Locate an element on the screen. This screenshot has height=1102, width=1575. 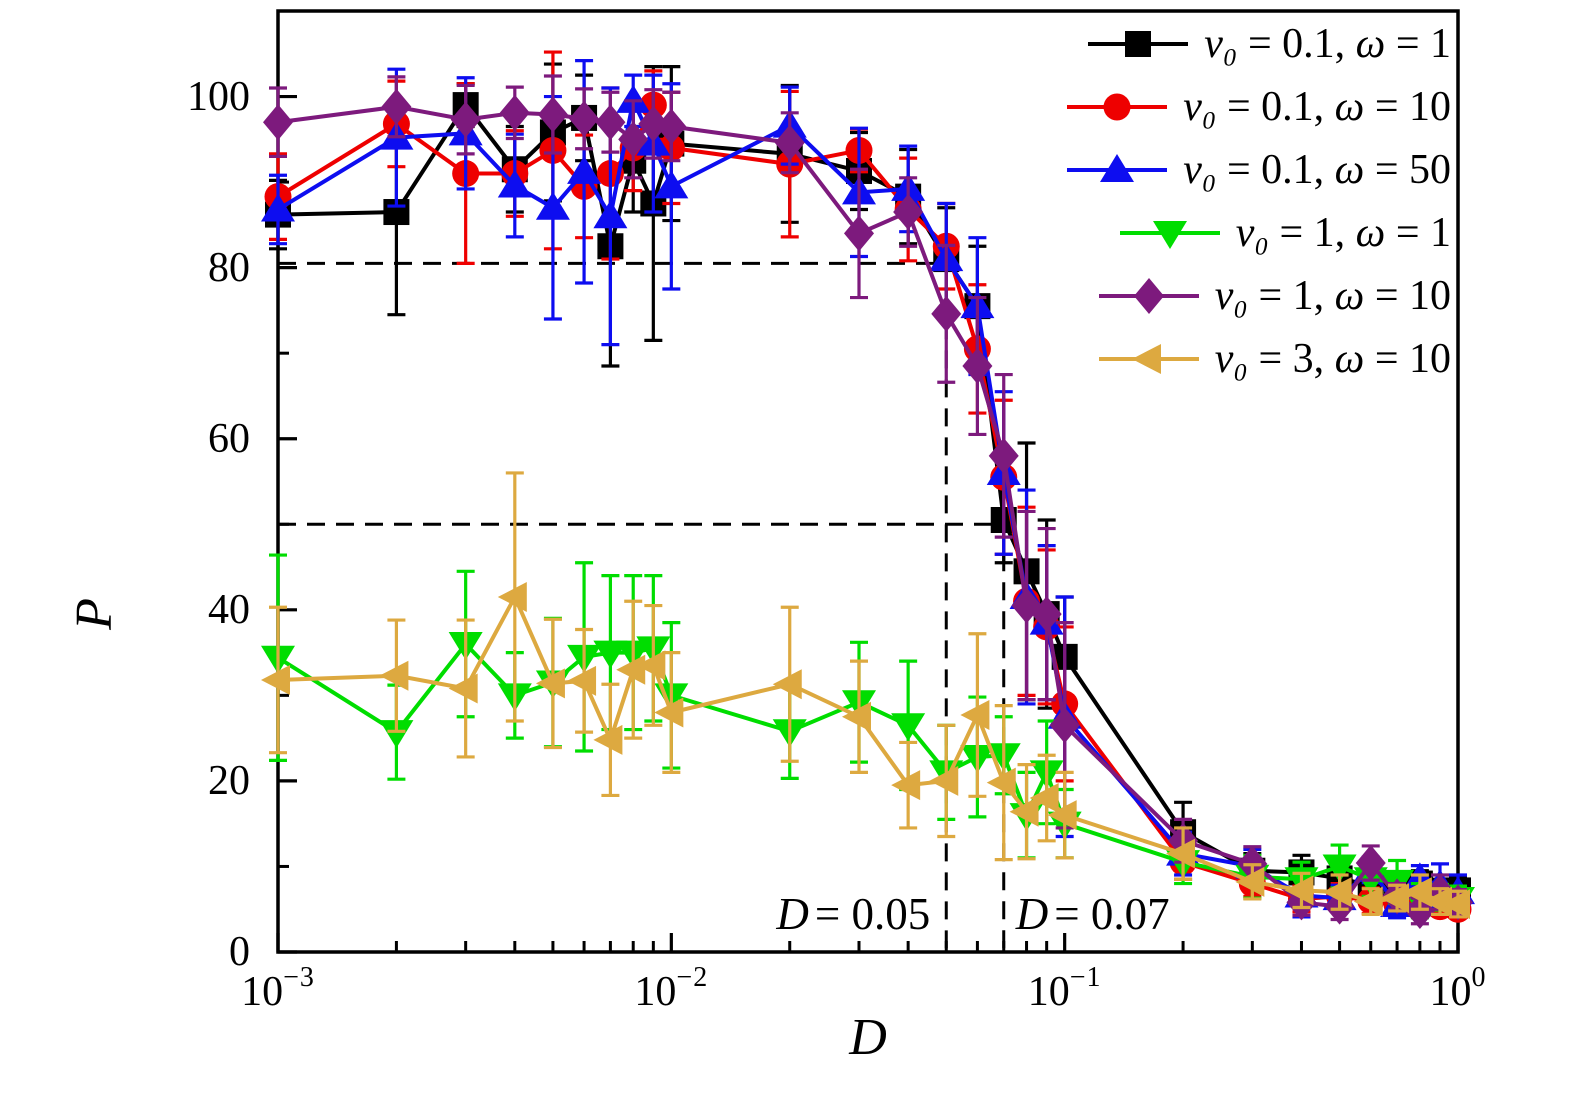
y-axis-label: P is located at coordinates (94, 614).